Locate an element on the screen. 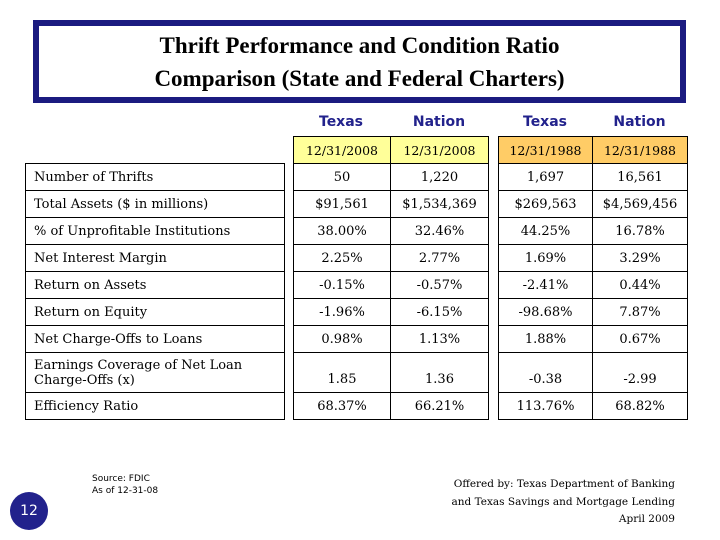 This screenshot has width=720, height=540. value-cell: 2.77% is located at coordinates (439, 258).